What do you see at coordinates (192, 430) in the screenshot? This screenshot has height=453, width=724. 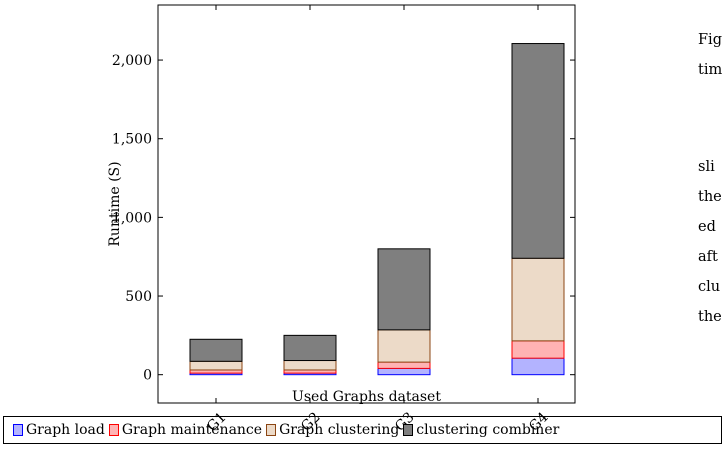 I see `legend-label-graph-maintenance: Graph maintenance` at bounding box center [192, 430].